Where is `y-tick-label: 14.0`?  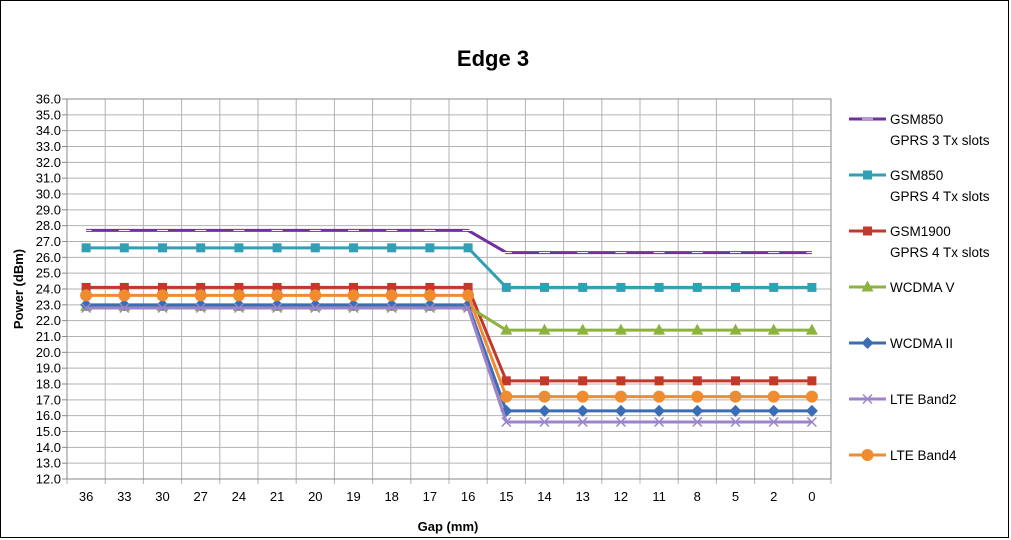
y-tick-label: 14.0 is located at coordinates (48, 447).